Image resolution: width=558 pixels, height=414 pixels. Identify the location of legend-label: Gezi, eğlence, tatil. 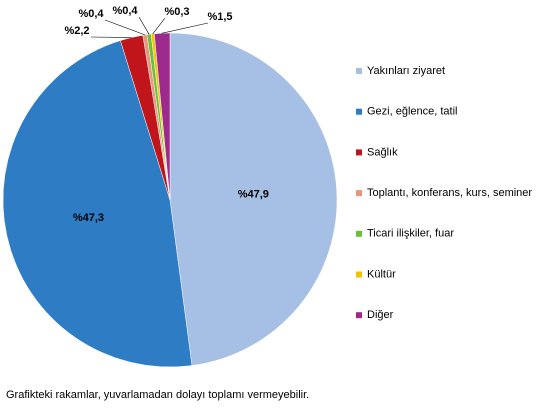
(412, 112).